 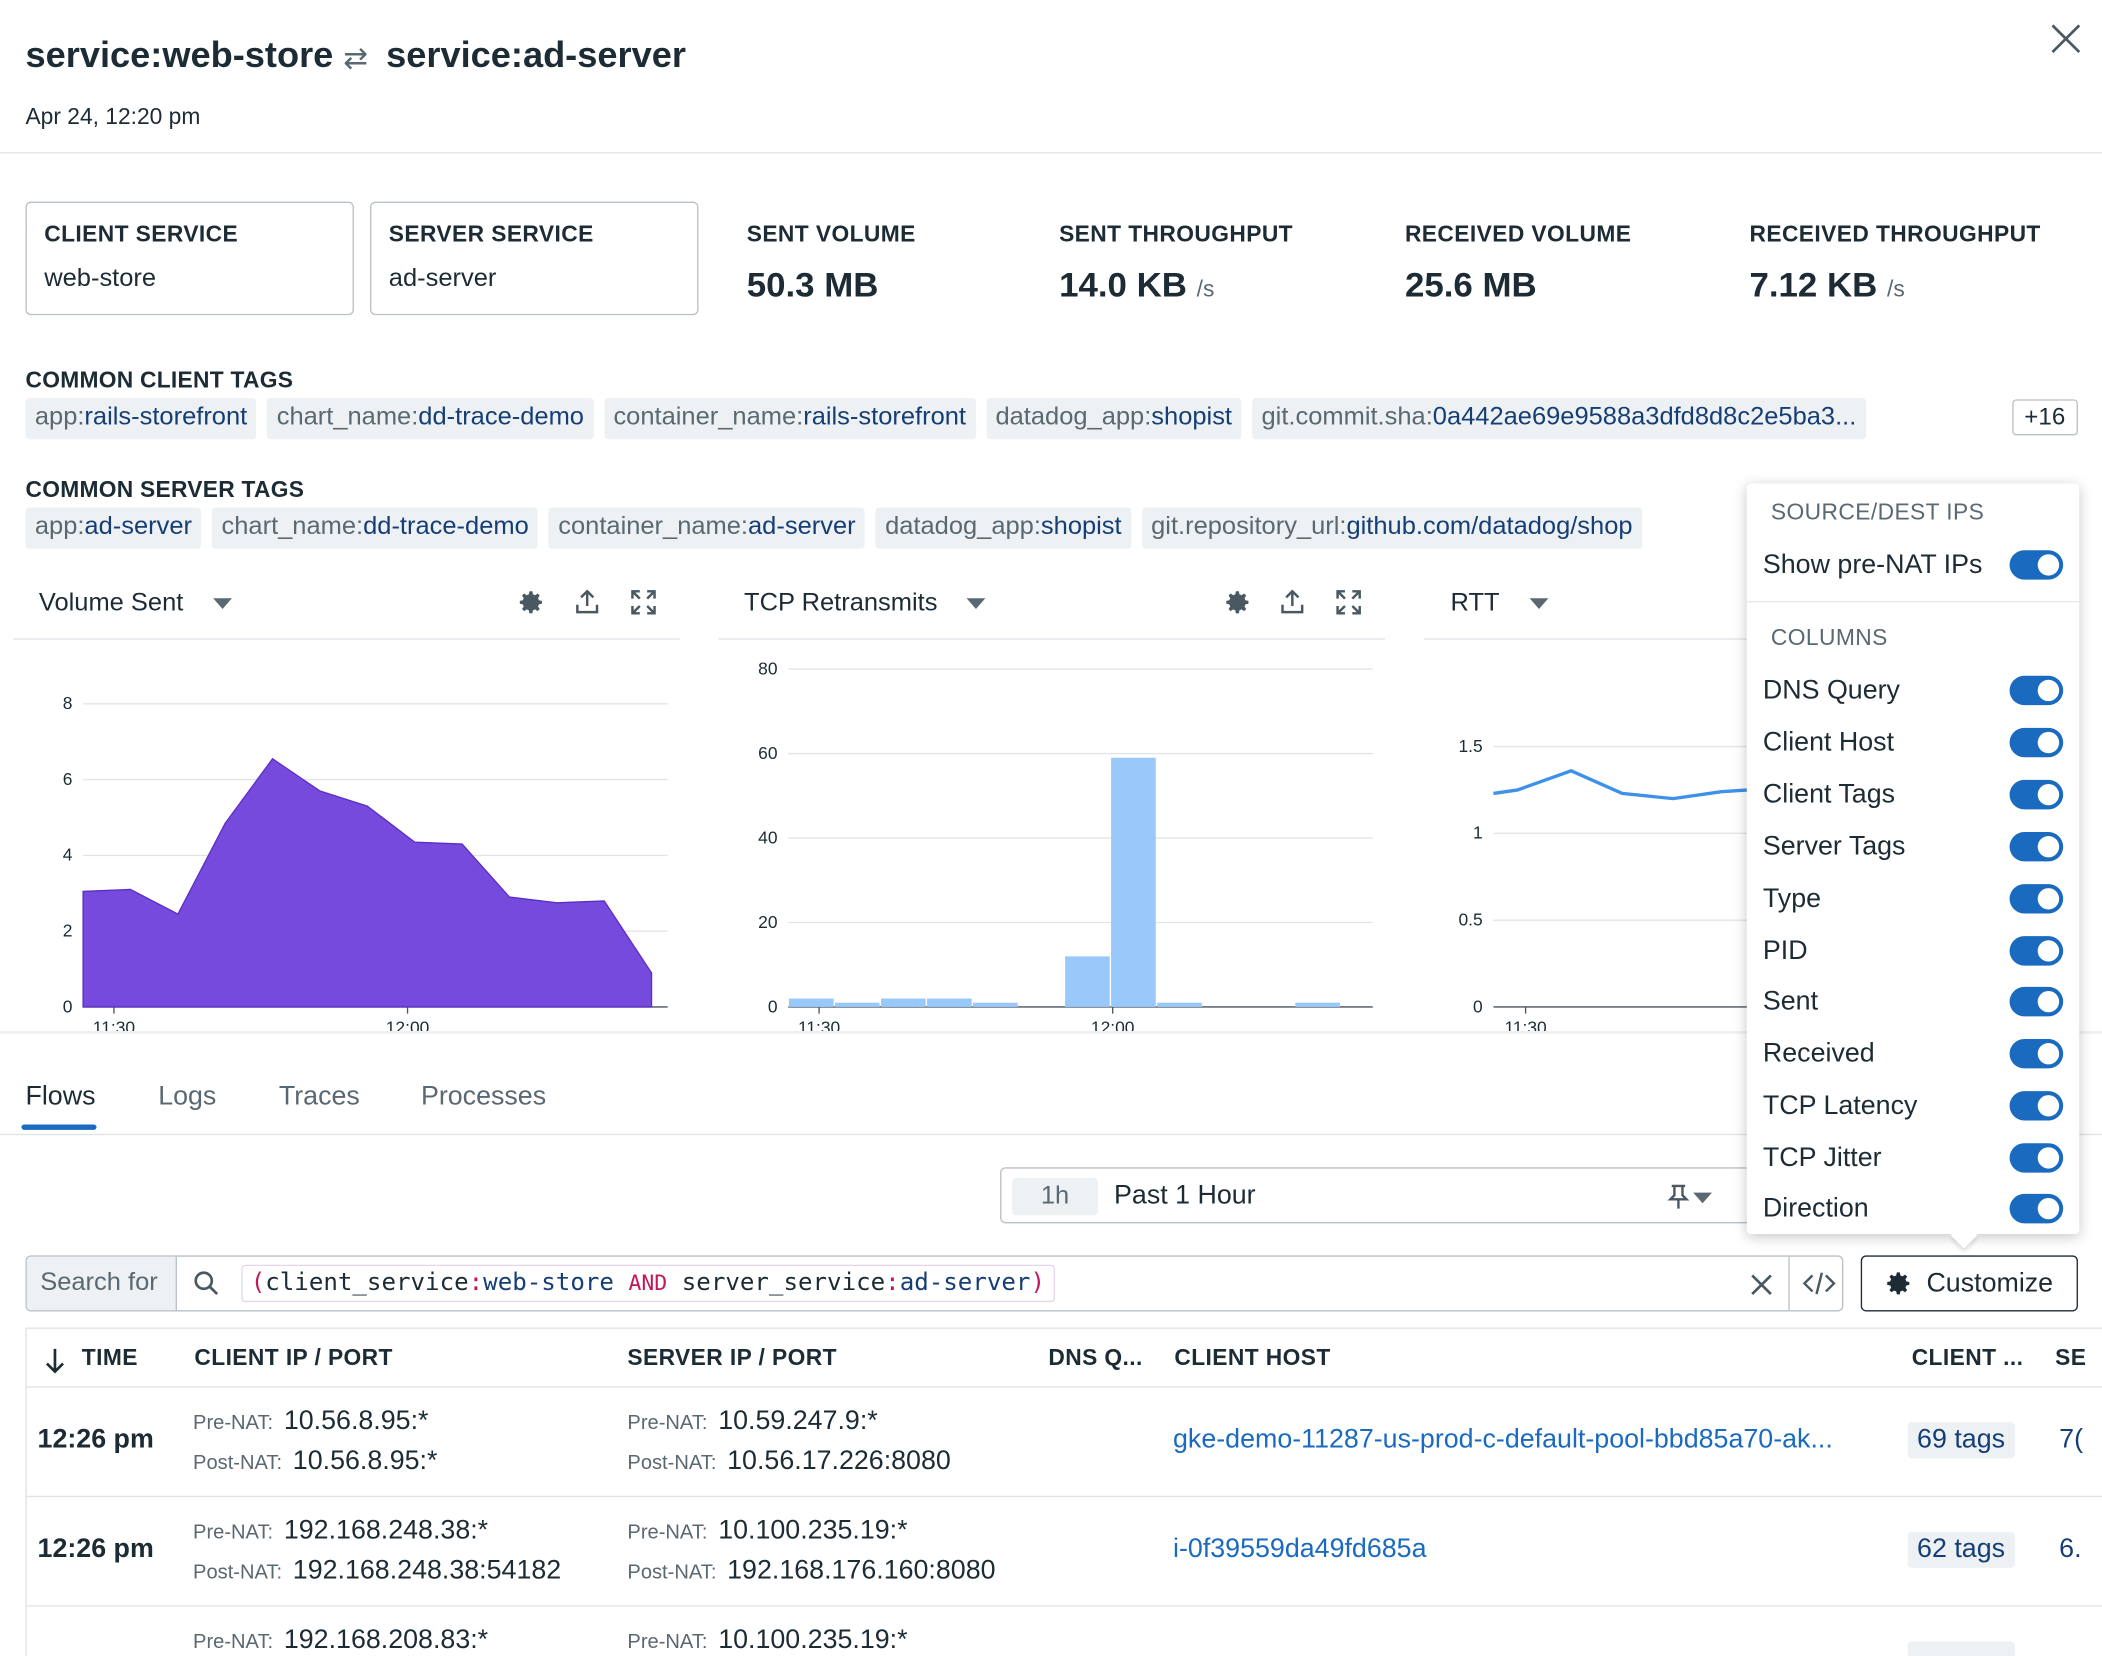 I want to click on more-tags-button: +16, so click(x=2045, y=417).